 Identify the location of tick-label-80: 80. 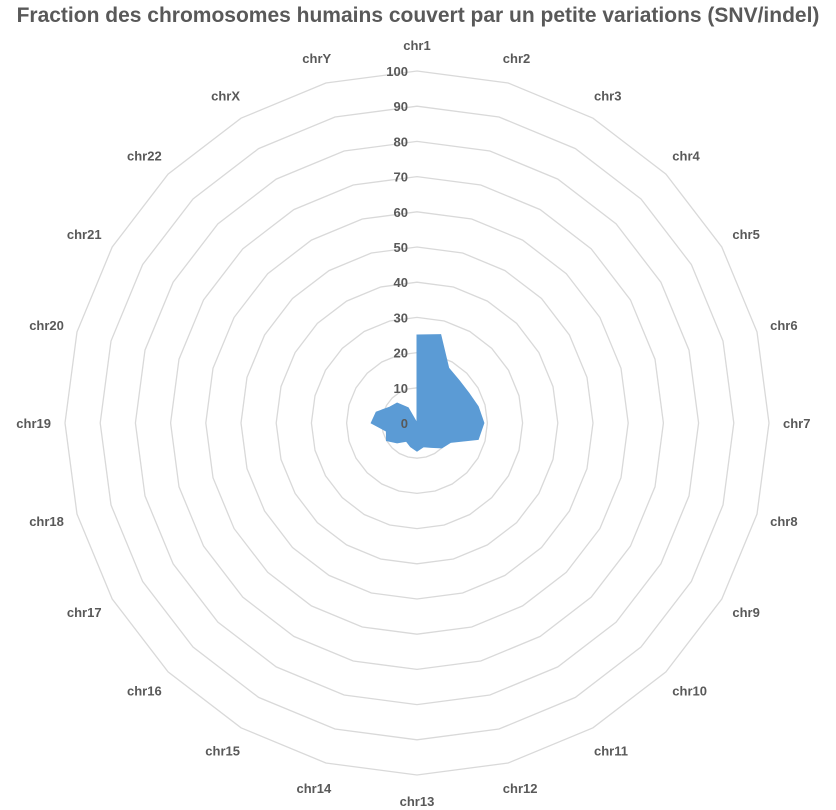
(401, 141).